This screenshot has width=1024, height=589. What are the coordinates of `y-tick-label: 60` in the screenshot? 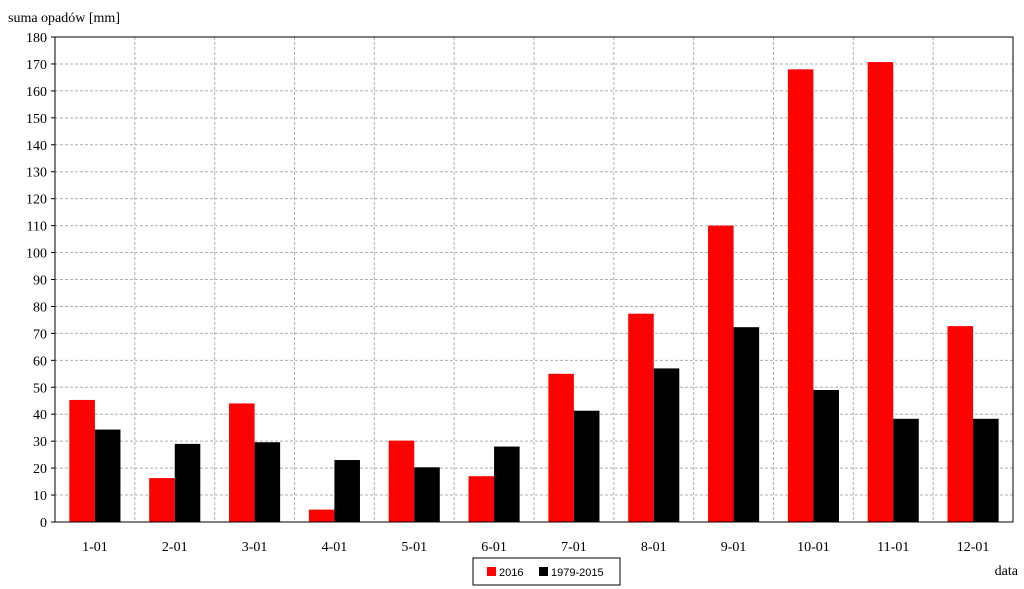 It's located at (40, 361).